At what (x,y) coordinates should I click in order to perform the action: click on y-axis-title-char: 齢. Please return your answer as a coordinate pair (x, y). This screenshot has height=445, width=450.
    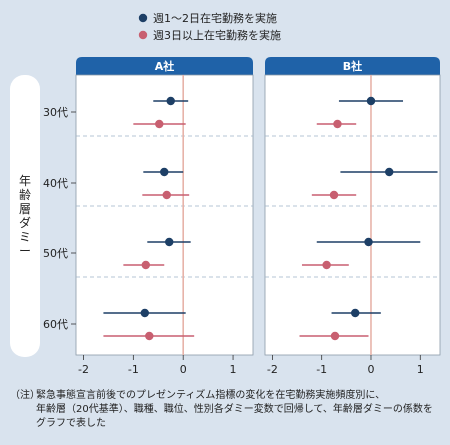
    Looking at the image, I should click on (25, 194).